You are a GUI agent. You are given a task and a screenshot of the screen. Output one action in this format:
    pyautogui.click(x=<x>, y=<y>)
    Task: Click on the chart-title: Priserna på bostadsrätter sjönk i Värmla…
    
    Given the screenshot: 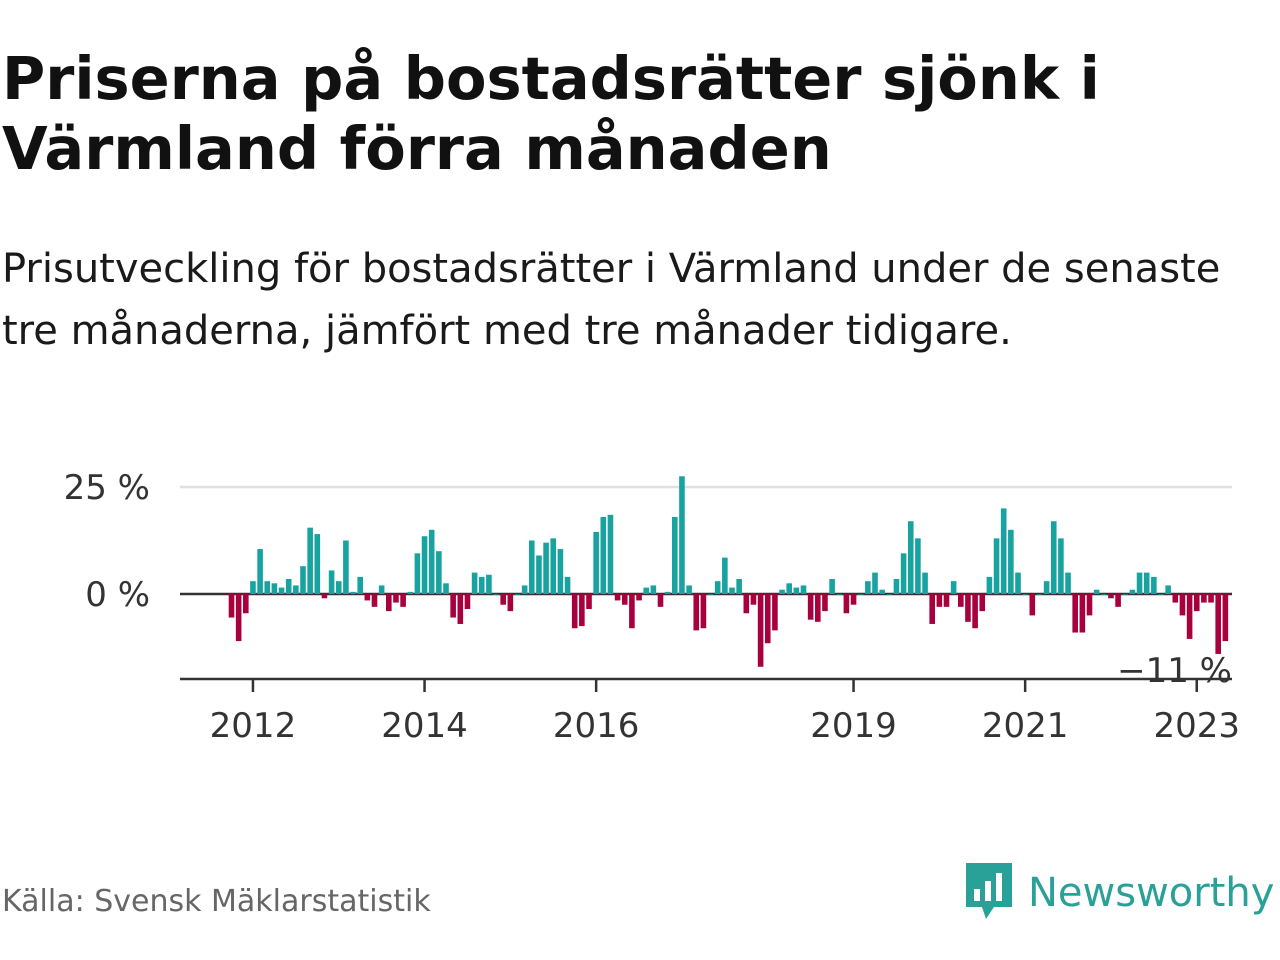 What is the action you would take?
    pyautogui.click(x=551, y=113)
    